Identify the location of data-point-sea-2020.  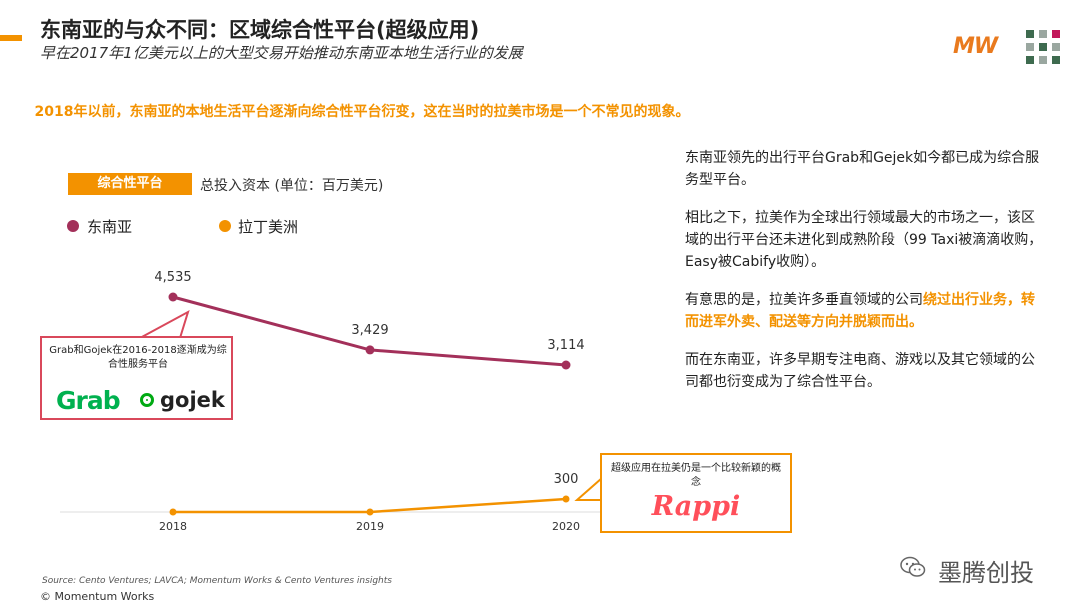
(566, 365).